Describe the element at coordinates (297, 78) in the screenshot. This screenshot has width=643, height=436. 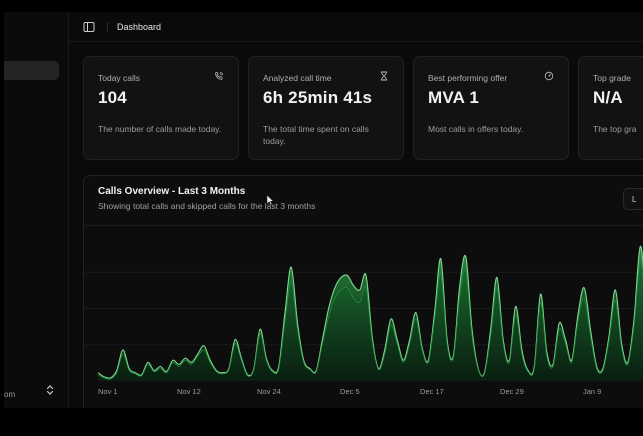
I see `stat-card-label: Analyzed call time` at that location.